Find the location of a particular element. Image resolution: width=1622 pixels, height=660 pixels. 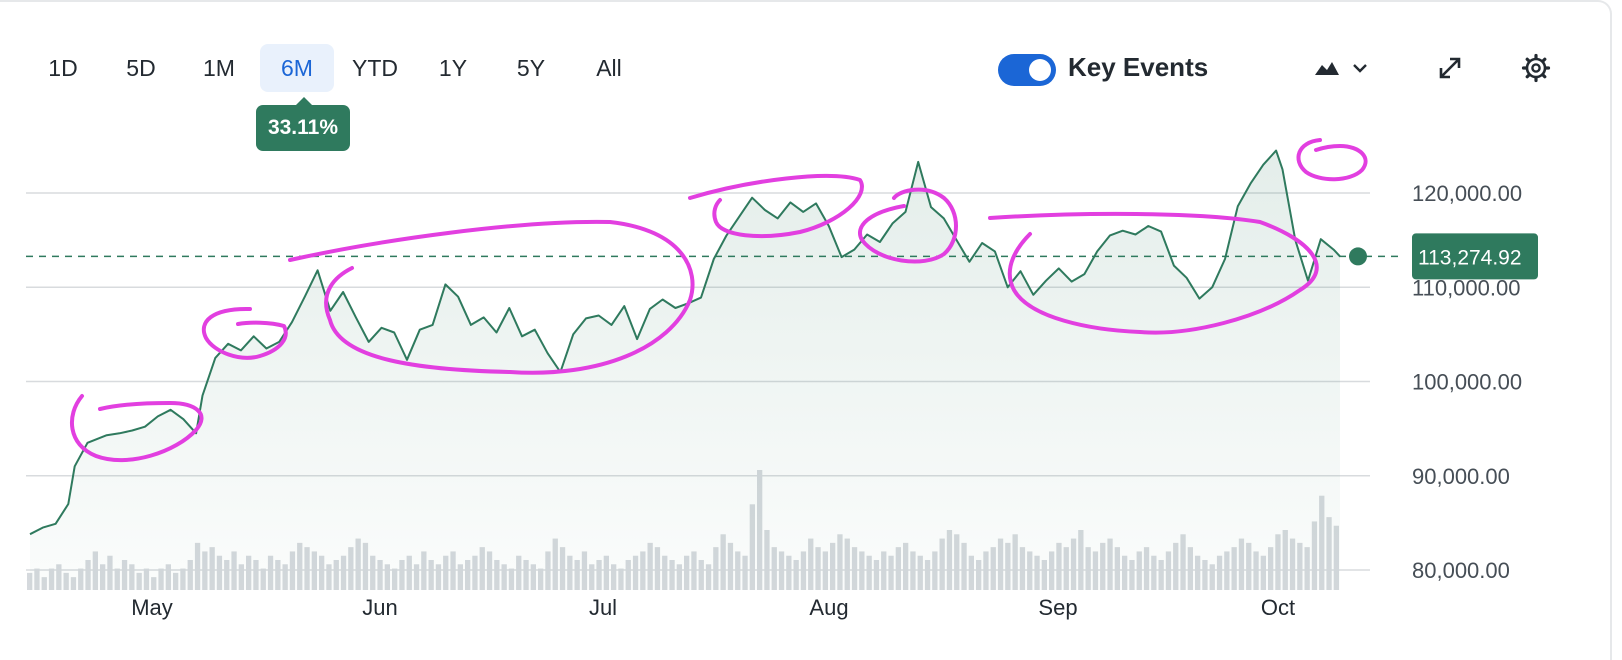

tab-5d: 5D is located at coordinates (141, 67).